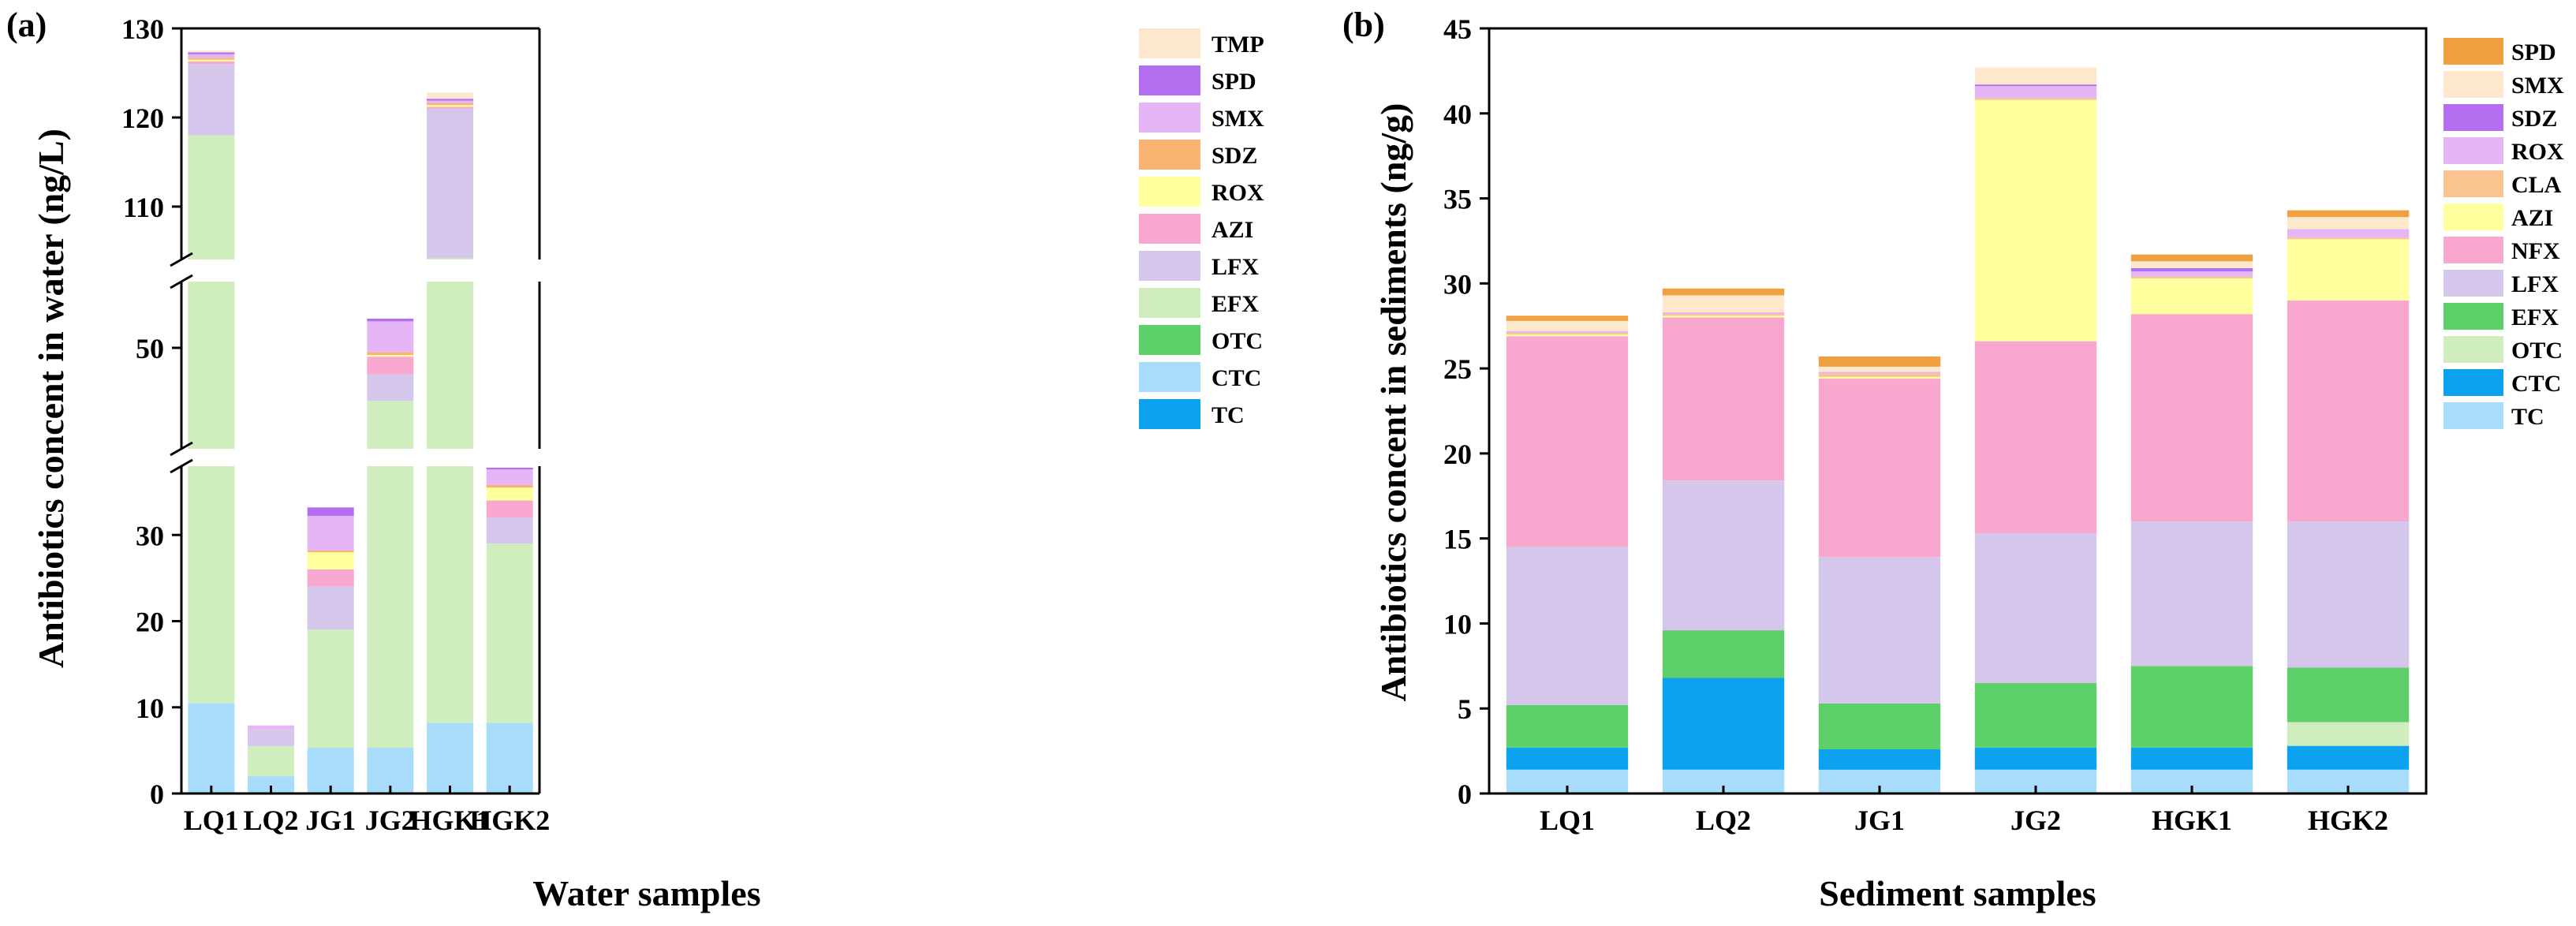 This screenshot has width=2576, height=926. Describe the element at coordinates (1567, 441) in the screenshot. I see `bar-segment-lq1-nfx` at that location.